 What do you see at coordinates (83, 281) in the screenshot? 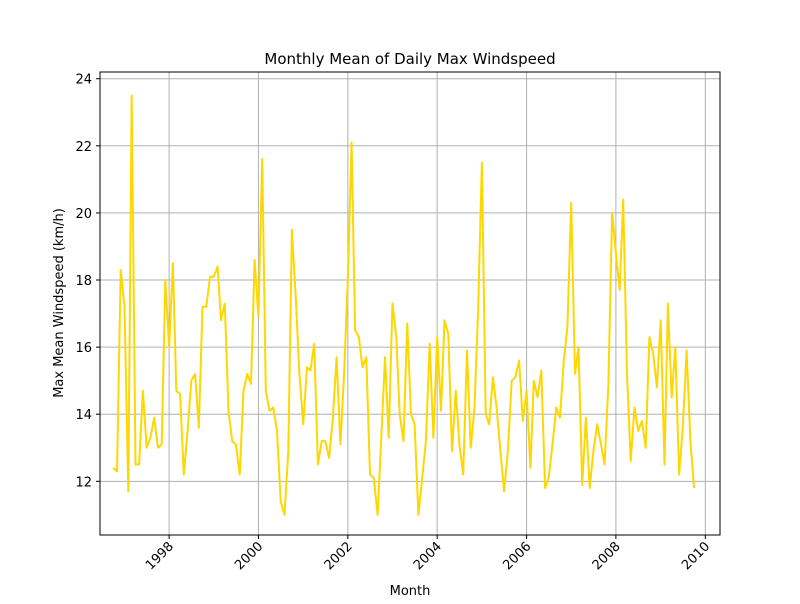
I see `y-tick-label: 18` at bounding box center [83, 281].